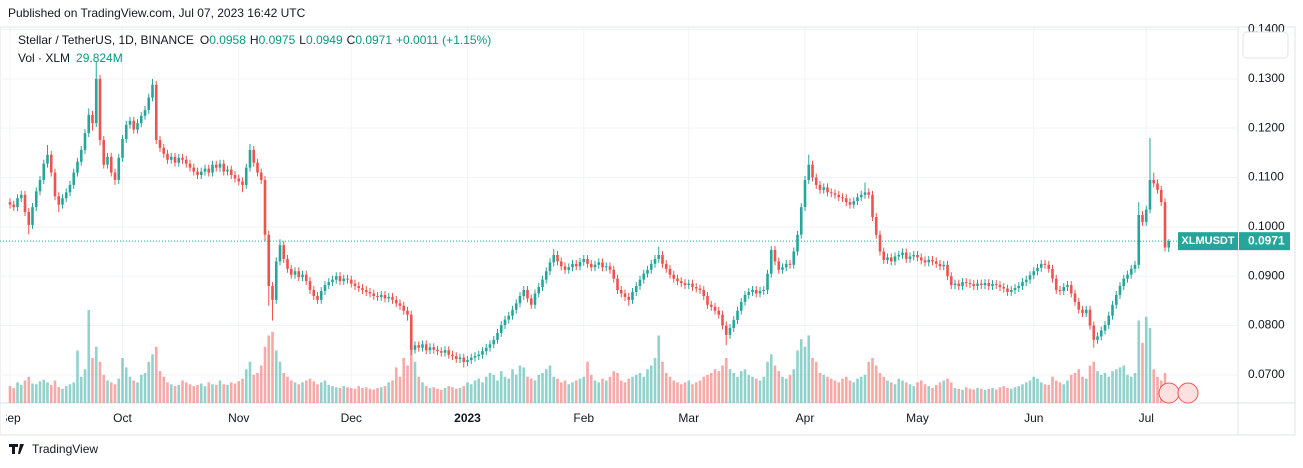 Image resolution: width=1303 pixels, height=468 pixels. I want to click on y-tick-label: 0.1200, so click(1266, 127).